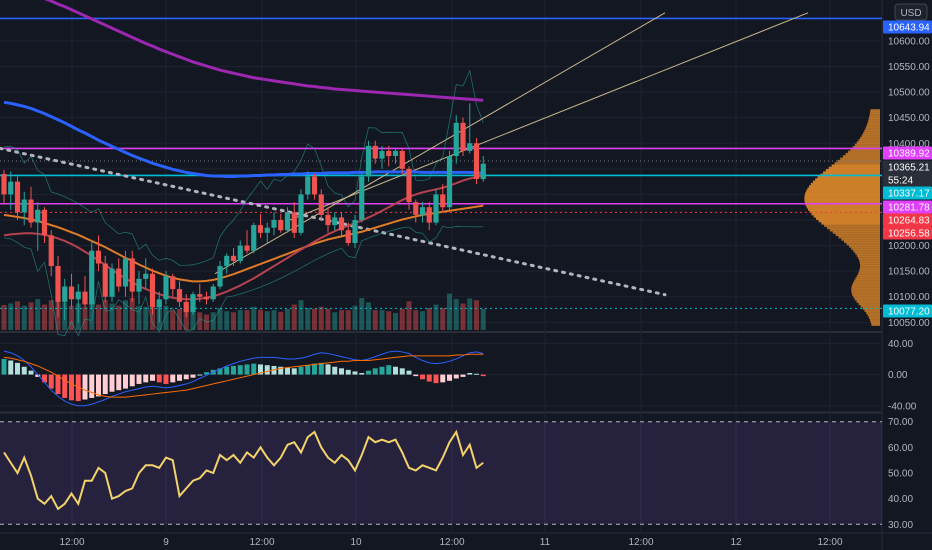 This screenshot has width=932, height=550. I want to click on price-tag: 10337.17, so click(907, 193).